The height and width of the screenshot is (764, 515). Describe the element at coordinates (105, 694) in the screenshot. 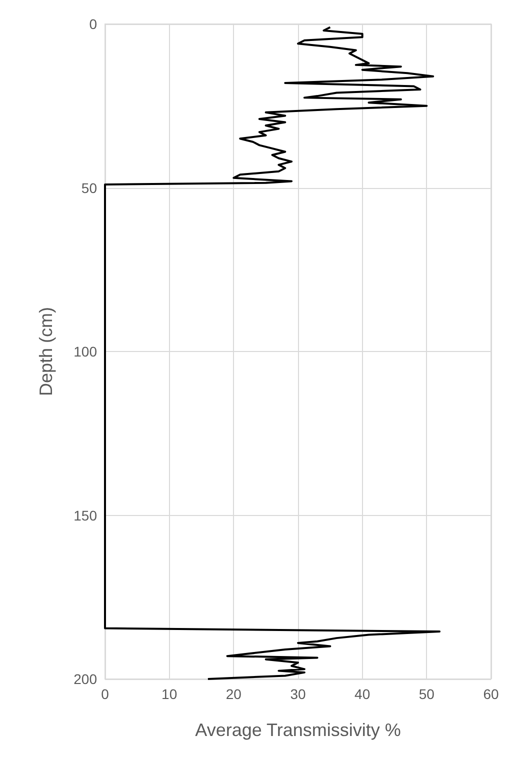

I see `x-tick-label: 0` at that location.